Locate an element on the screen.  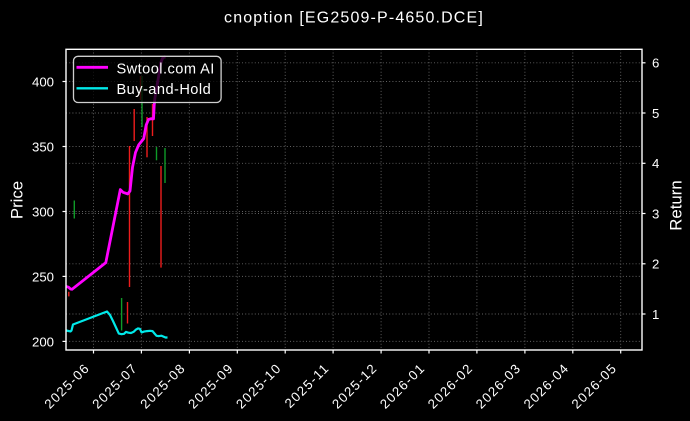
svg-text: 6 is located at coordinates (655, 63).